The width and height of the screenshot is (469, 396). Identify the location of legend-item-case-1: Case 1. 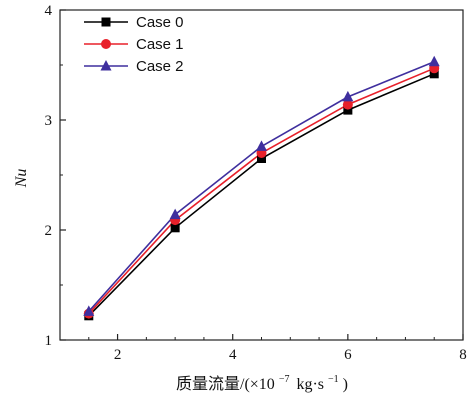
(134, 44).